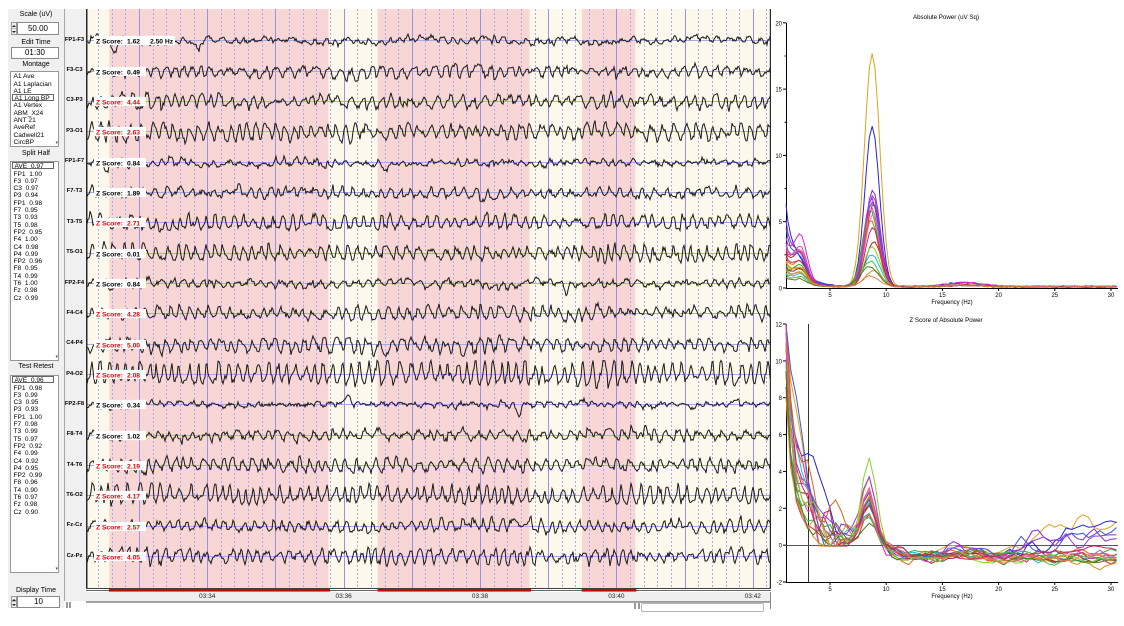  I want to click on svg-text: 0.34, so click(133, 406).